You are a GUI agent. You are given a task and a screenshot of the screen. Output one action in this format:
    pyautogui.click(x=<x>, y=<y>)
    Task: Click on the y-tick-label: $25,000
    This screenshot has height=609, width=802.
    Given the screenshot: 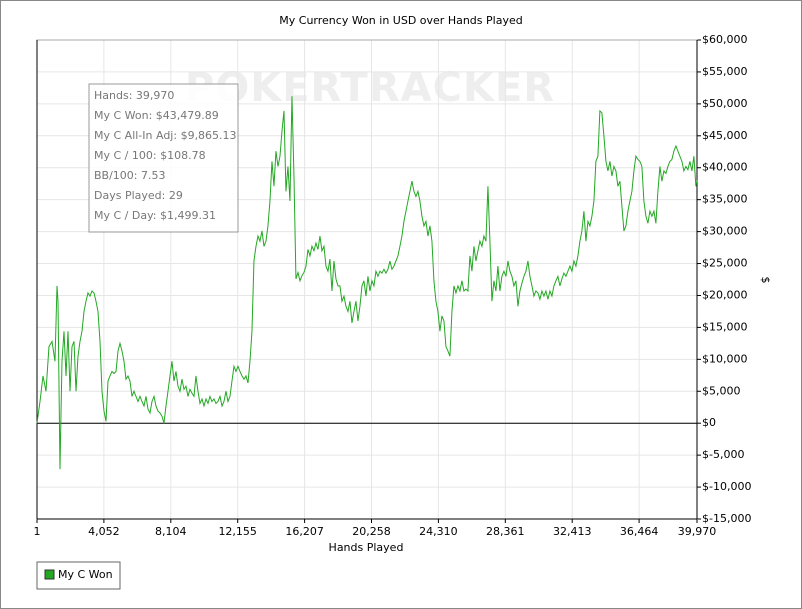 What is the action you would take?
    pyautogui.click(x=725, y=263)
    